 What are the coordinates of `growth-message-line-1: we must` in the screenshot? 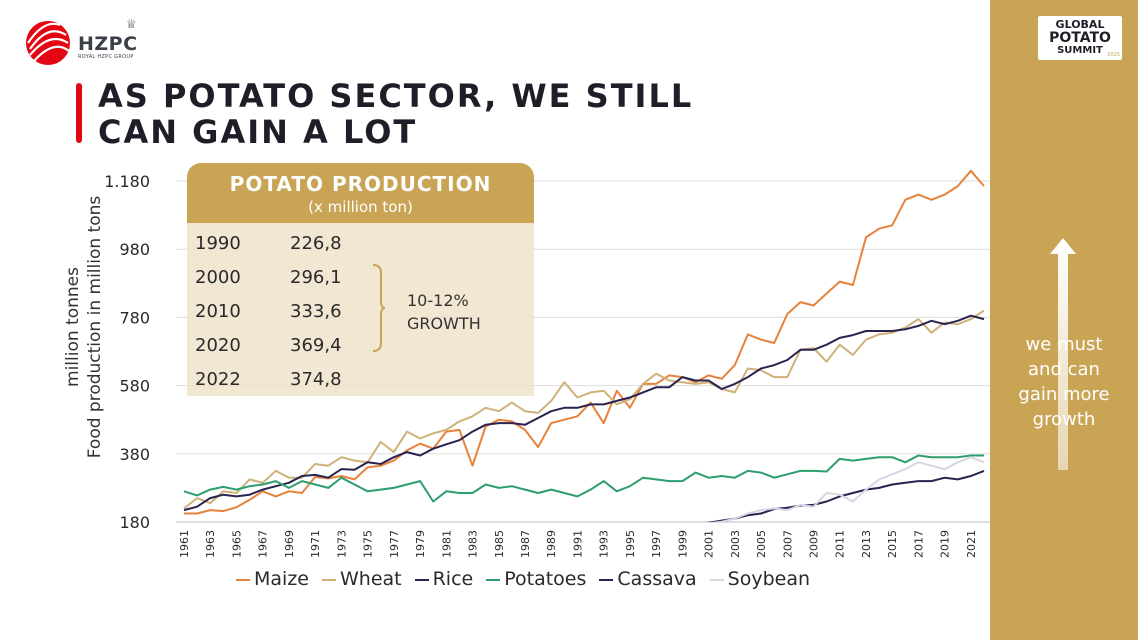 It's located at (1064, 344).